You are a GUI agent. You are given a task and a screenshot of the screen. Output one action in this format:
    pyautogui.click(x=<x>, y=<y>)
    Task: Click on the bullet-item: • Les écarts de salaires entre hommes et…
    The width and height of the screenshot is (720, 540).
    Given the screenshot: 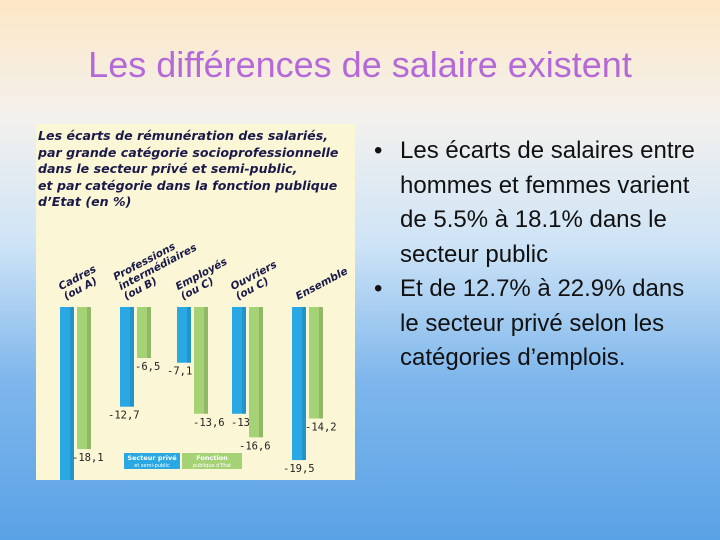 What is the action you would take?
    pyautogui.click(x=538, y=203)
    